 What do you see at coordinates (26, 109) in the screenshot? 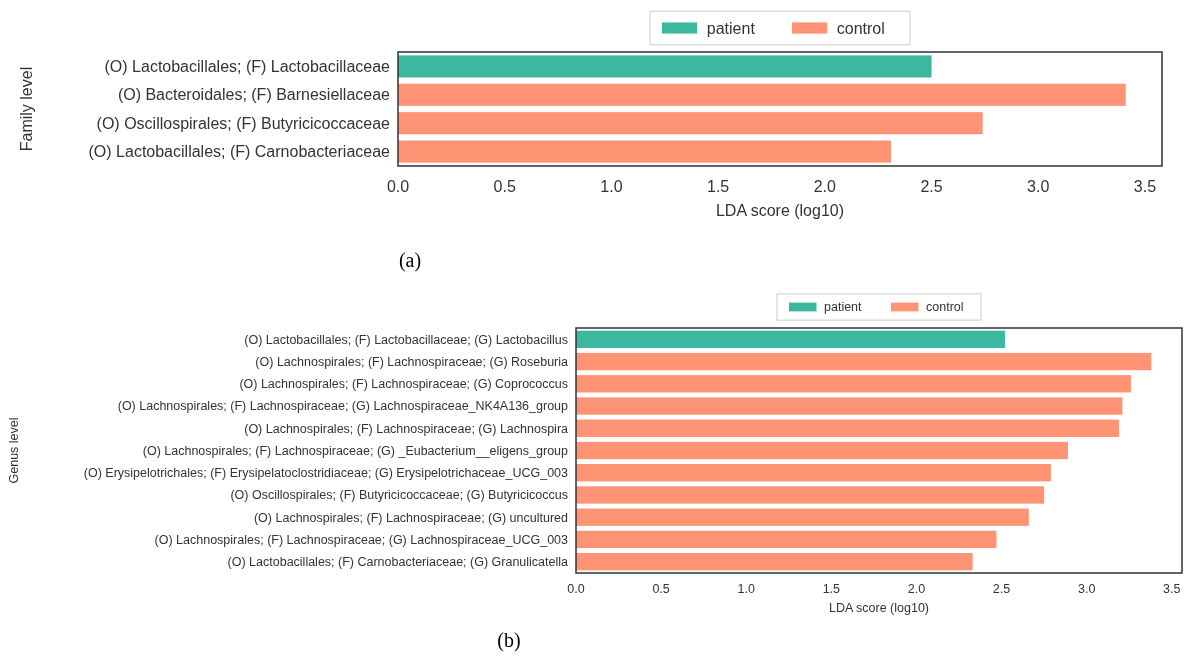
I see `y-axis-title: Family level` at bounding box center [26, 109].